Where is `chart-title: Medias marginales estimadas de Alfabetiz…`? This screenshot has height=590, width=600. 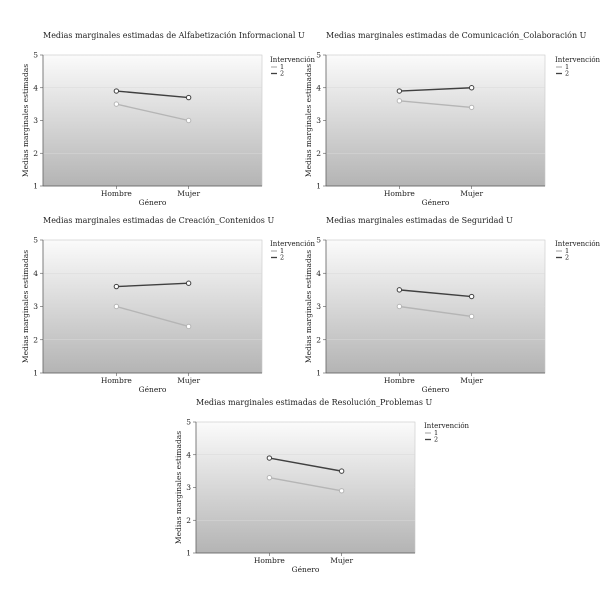 chart-title: Medias marginales estimadas de Alfabetiz… is located at coordinates (174, 35).